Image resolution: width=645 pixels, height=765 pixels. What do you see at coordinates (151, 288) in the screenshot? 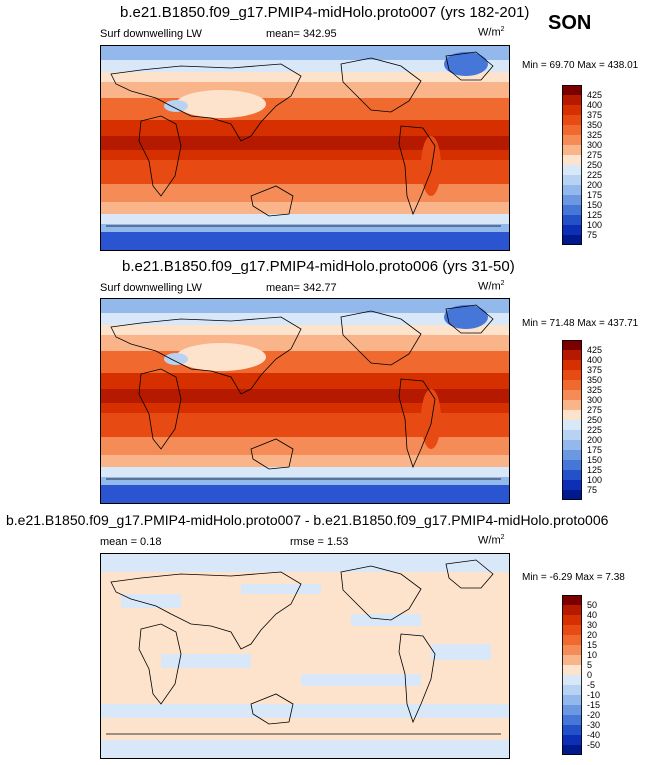
I see `panel2-variable-label: Surf downwelling LW` at bounding box center [151, 288].